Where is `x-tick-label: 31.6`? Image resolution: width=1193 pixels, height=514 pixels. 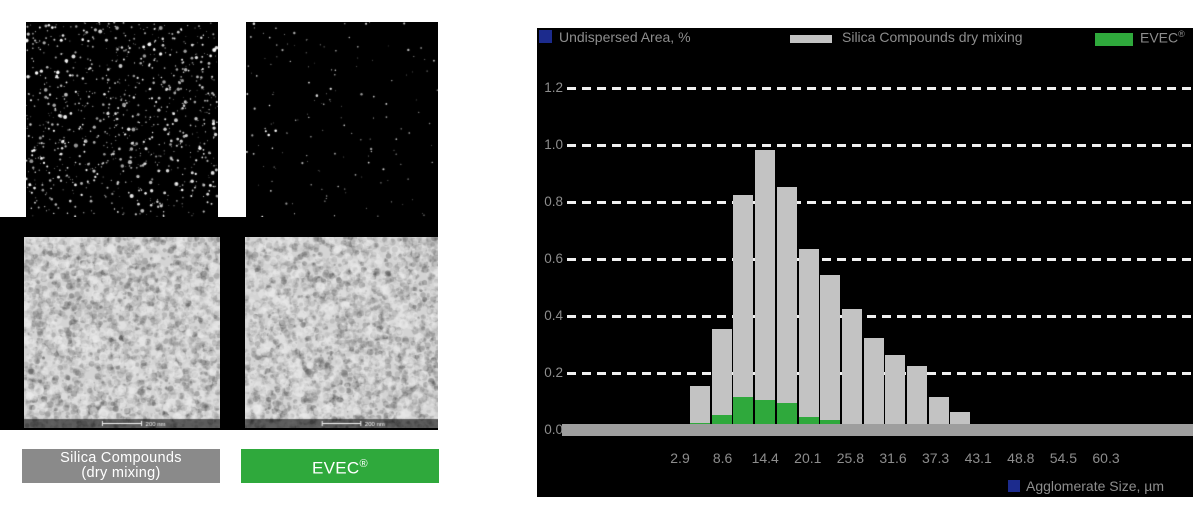 x-tick-label: 31.6 is located at coordinates (893, 458).